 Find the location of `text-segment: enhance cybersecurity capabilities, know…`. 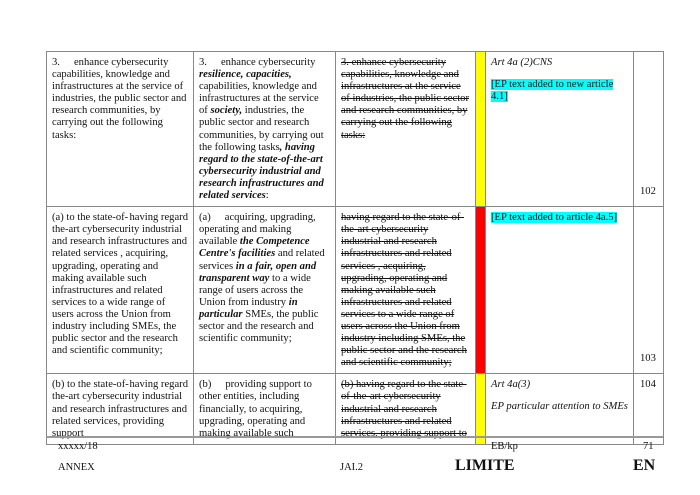

text-segment: enhance cybersecurity capabilities, know… is located at coordinates (119, 99).